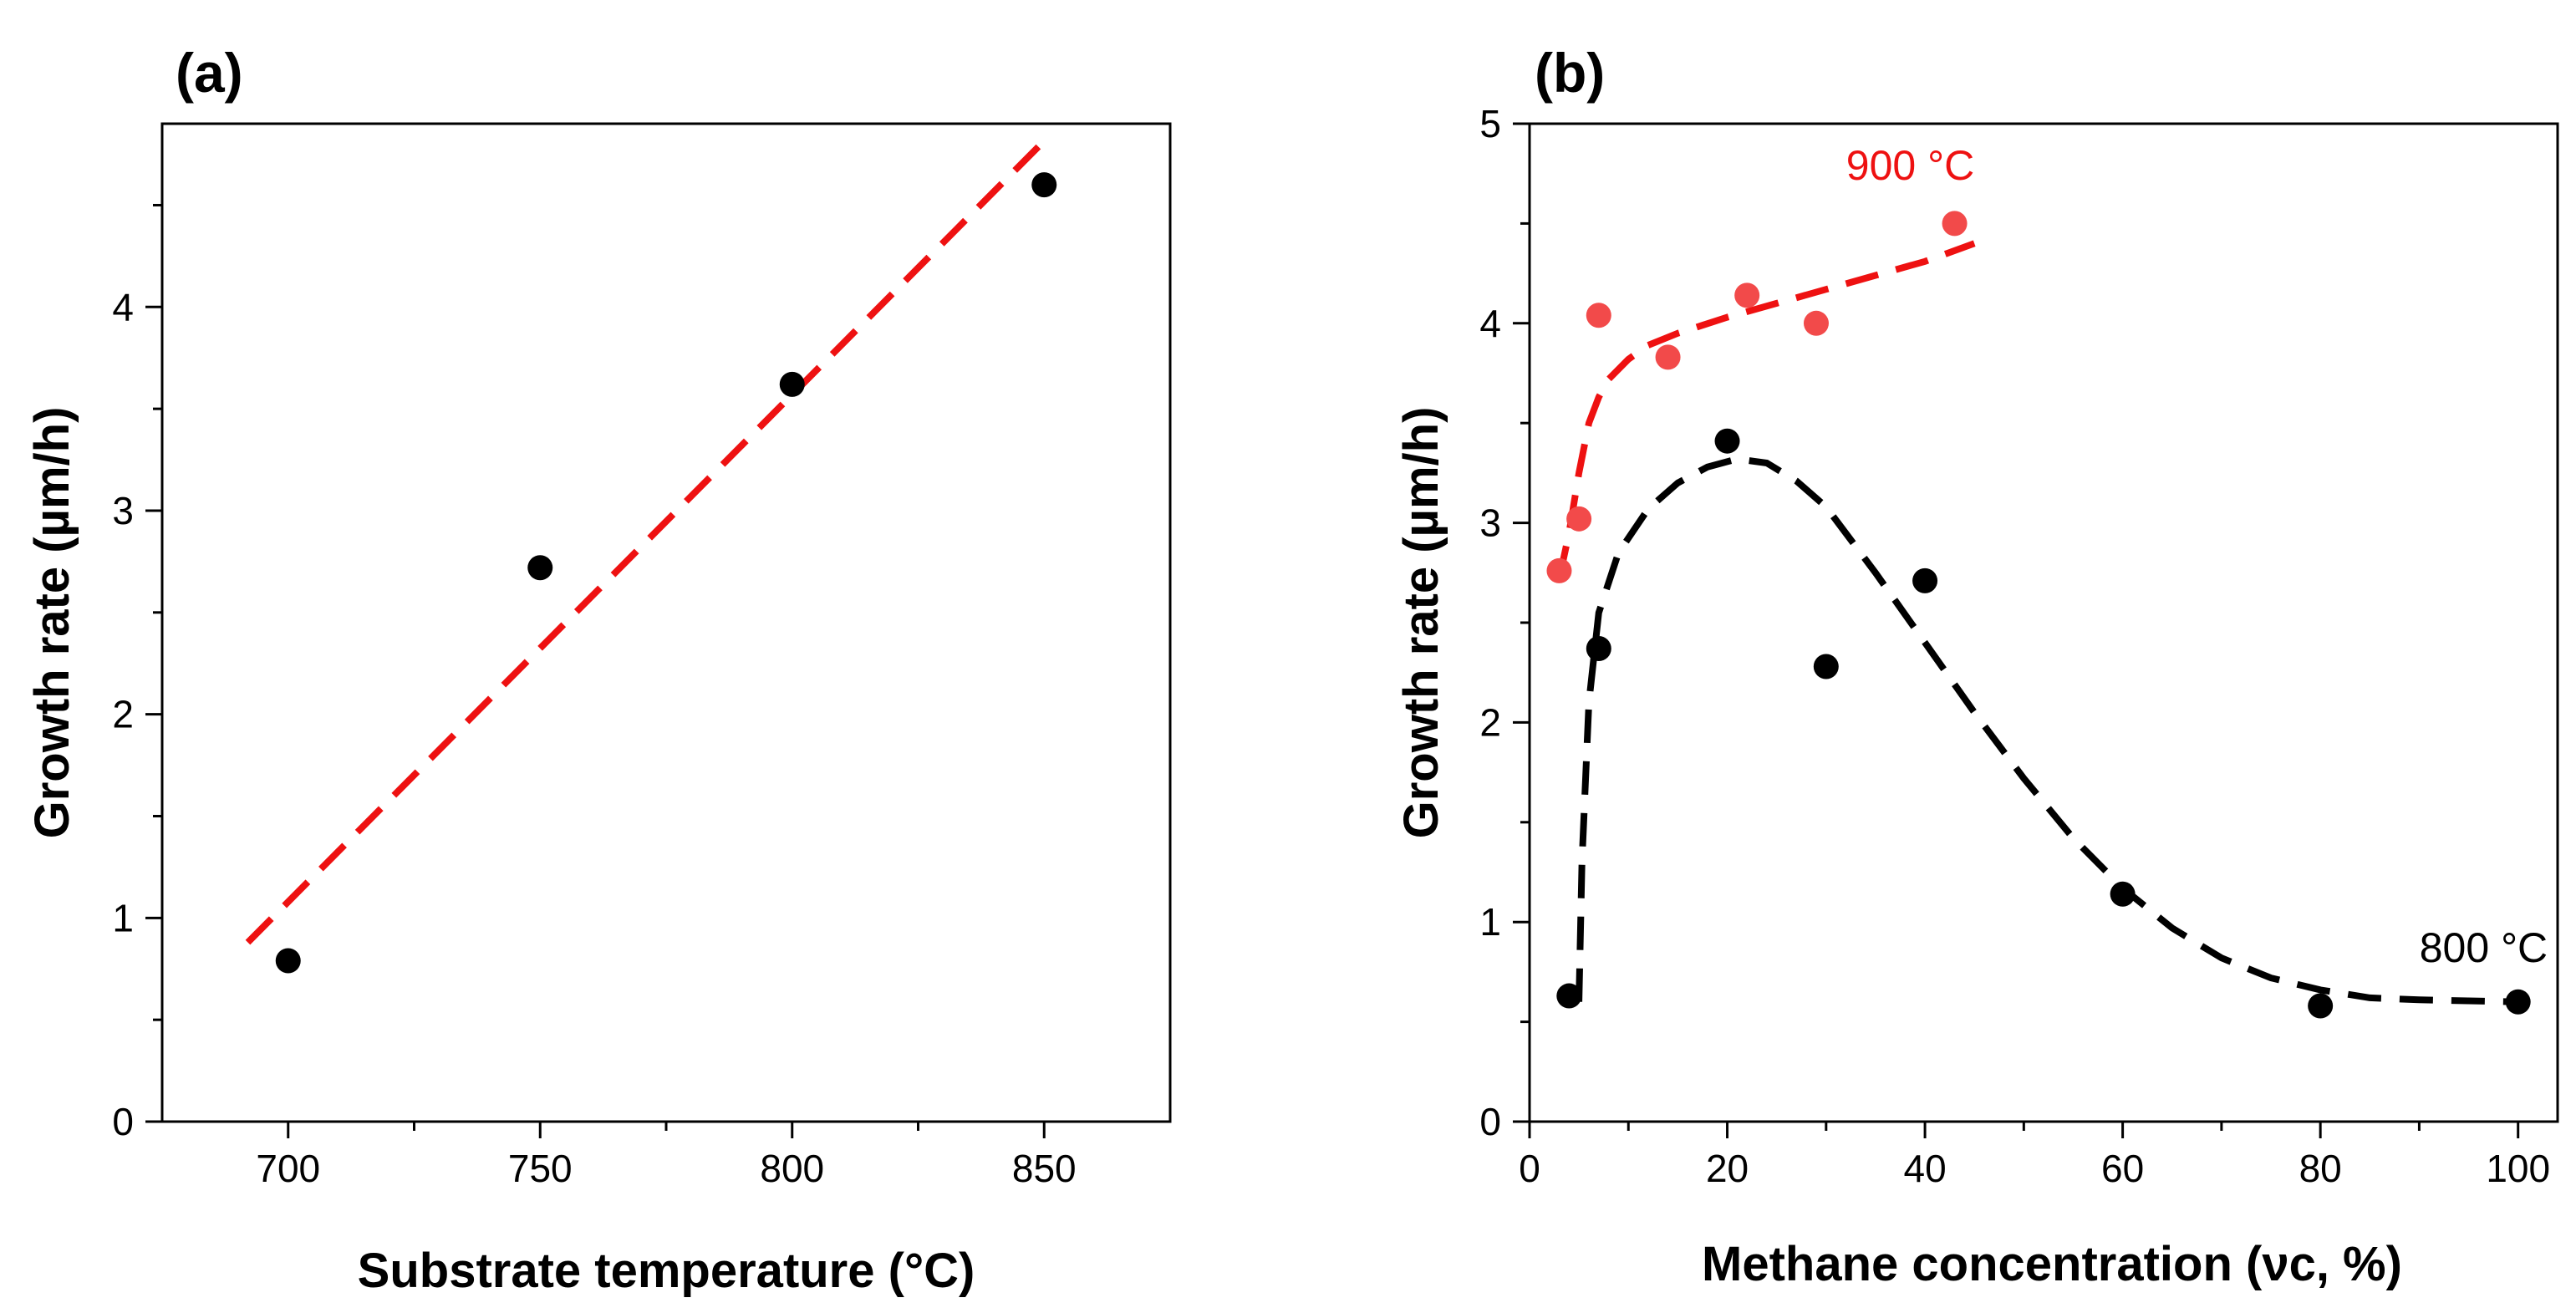 Image resolution: width=2576 pixels, height=1313 pixels. I want to click on panel-b-y-tick-label: 2, so click(1490, 722).